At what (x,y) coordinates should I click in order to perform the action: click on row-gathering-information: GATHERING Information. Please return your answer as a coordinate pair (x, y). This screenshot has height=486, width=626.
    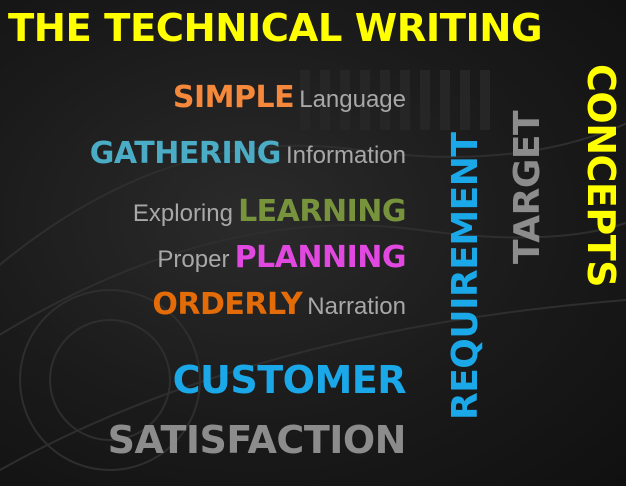
    Looking at the image, I should click on (248, 156).